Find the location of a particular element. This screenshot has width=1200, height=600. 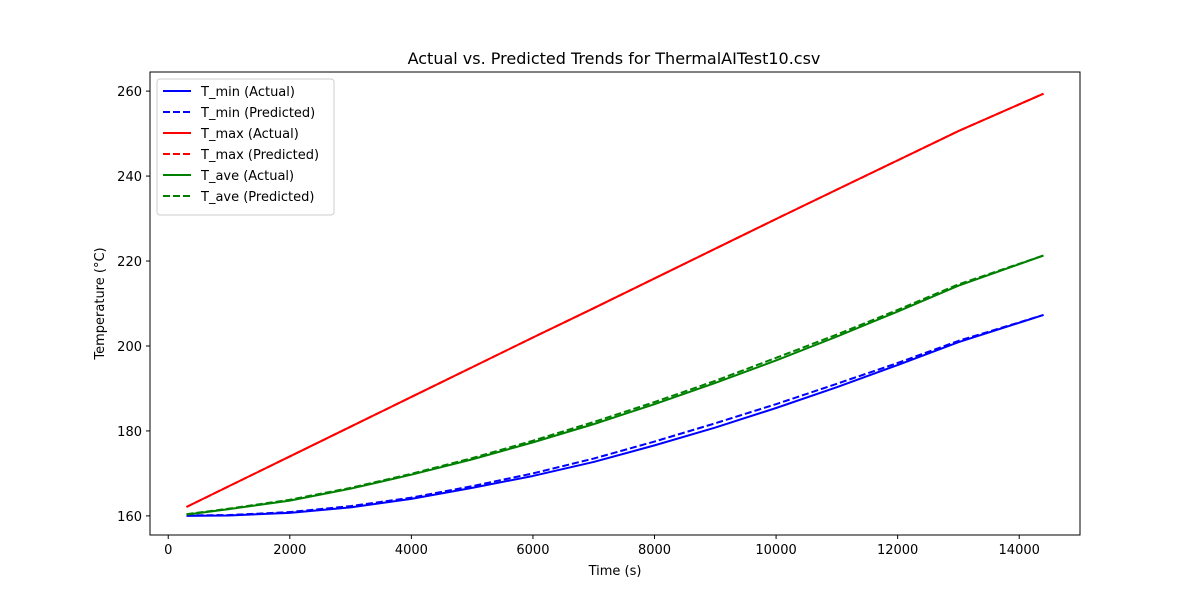

x-axis: 0 2000 4000 6000 8000 10000 12000 14000 is located at coordinates (602, 546).